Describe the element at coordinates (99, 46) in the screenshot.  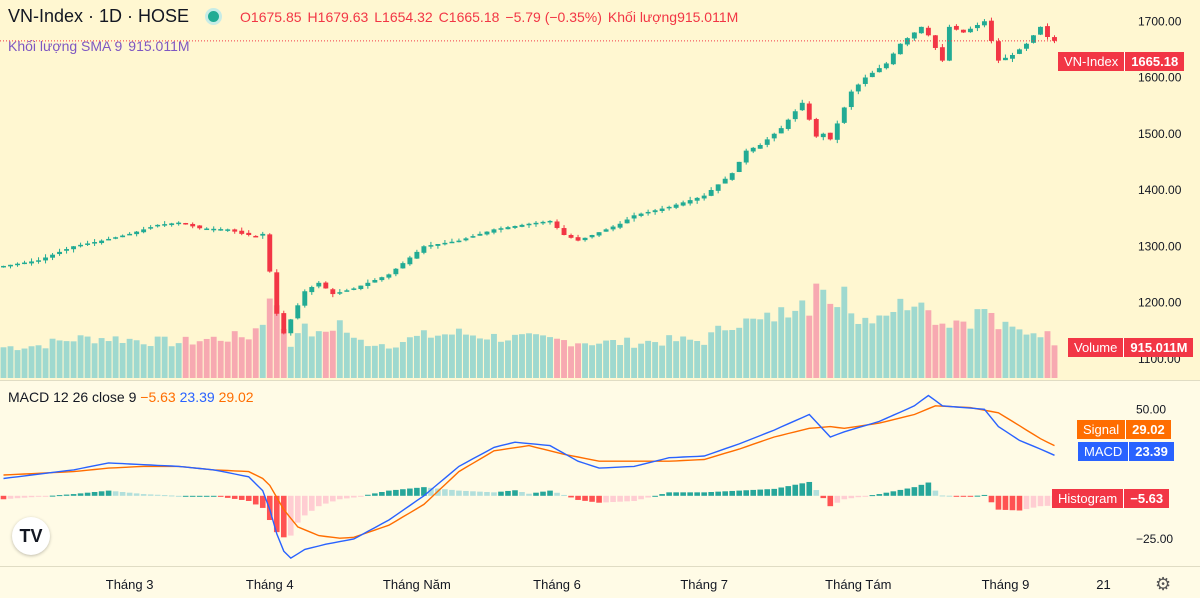
I see `volume-sma-legend: Khối lượng SMA 9 915.011M` at that location.